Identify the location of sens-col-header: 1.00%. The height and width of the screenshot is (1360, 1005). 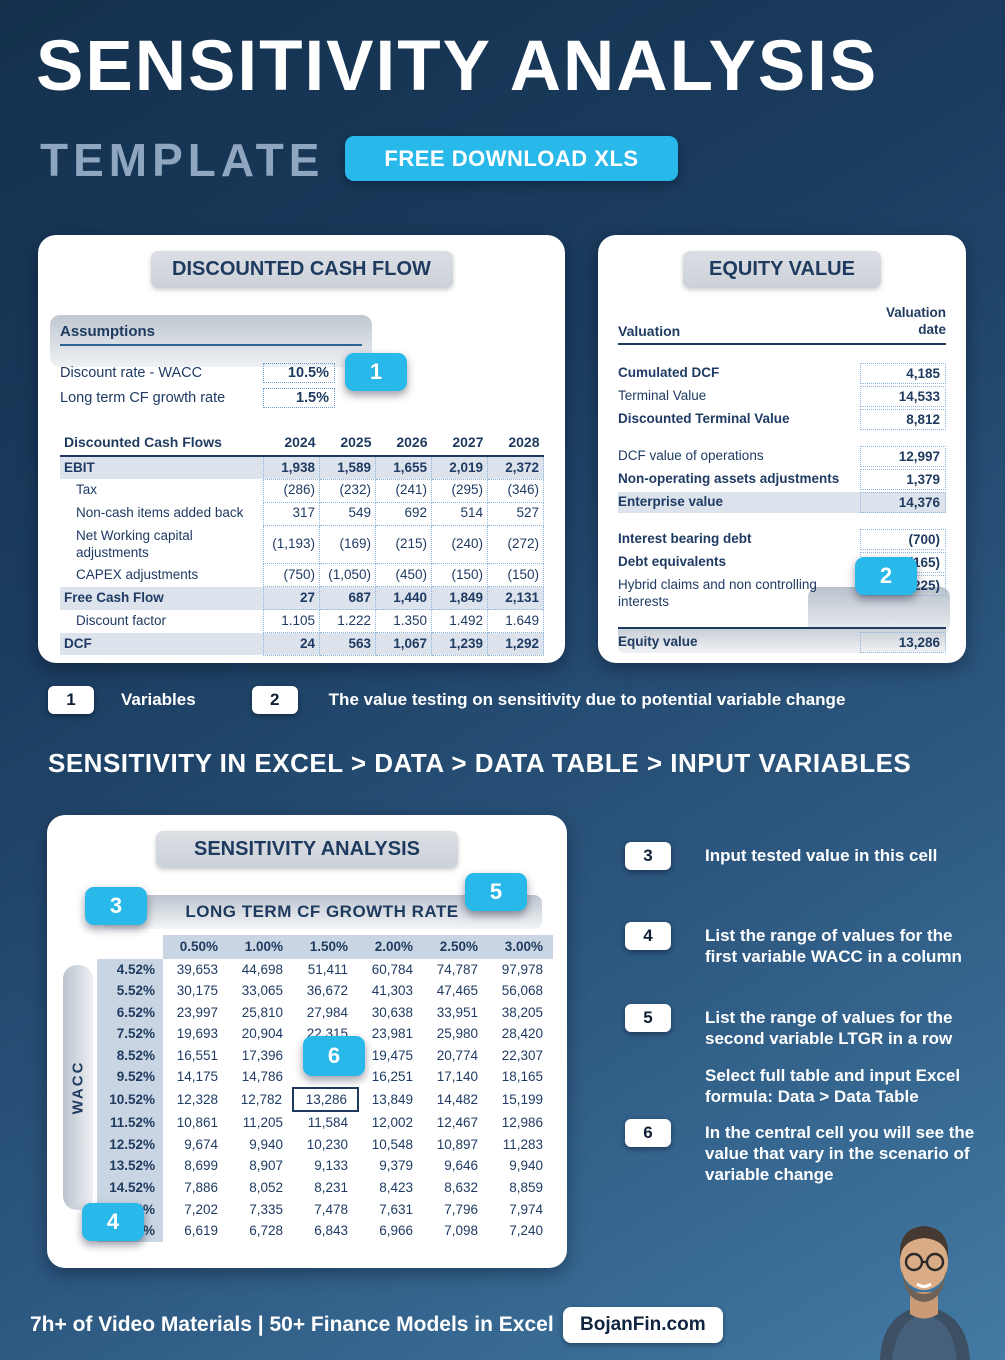
(260, 947).